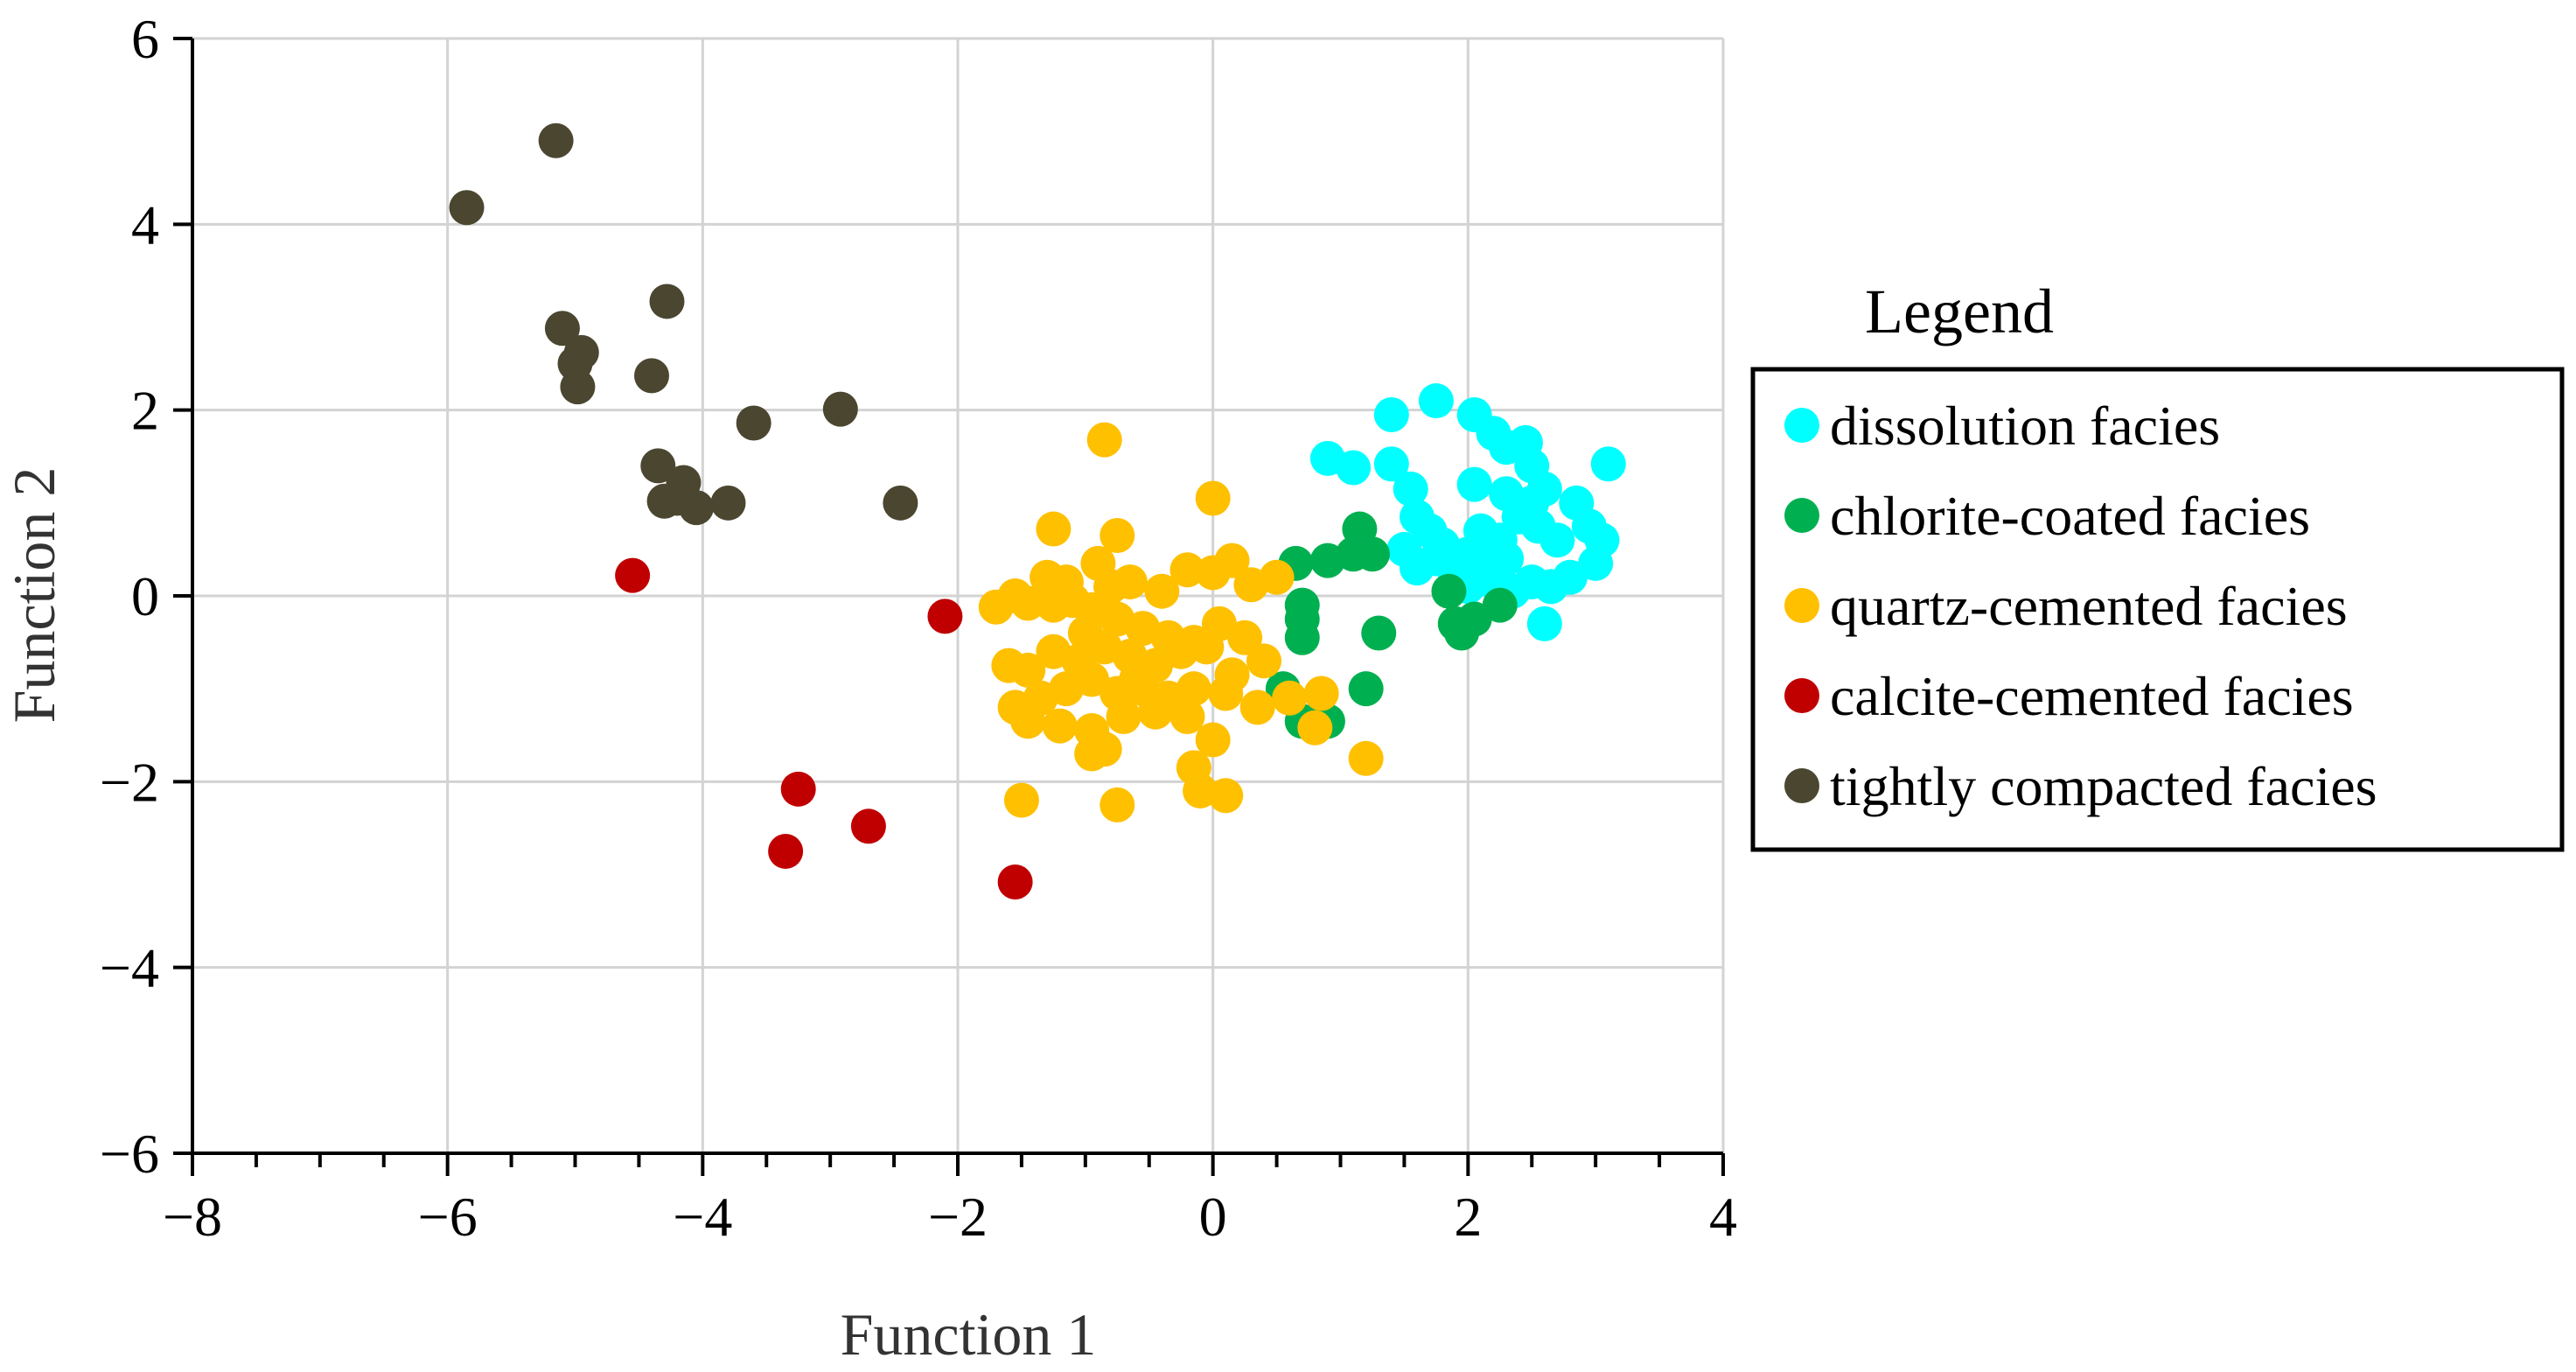 This screenshot has width=2576, height=1372. I want to click on legend-marker-tightly-compacted-facies, so click(1802, 785).